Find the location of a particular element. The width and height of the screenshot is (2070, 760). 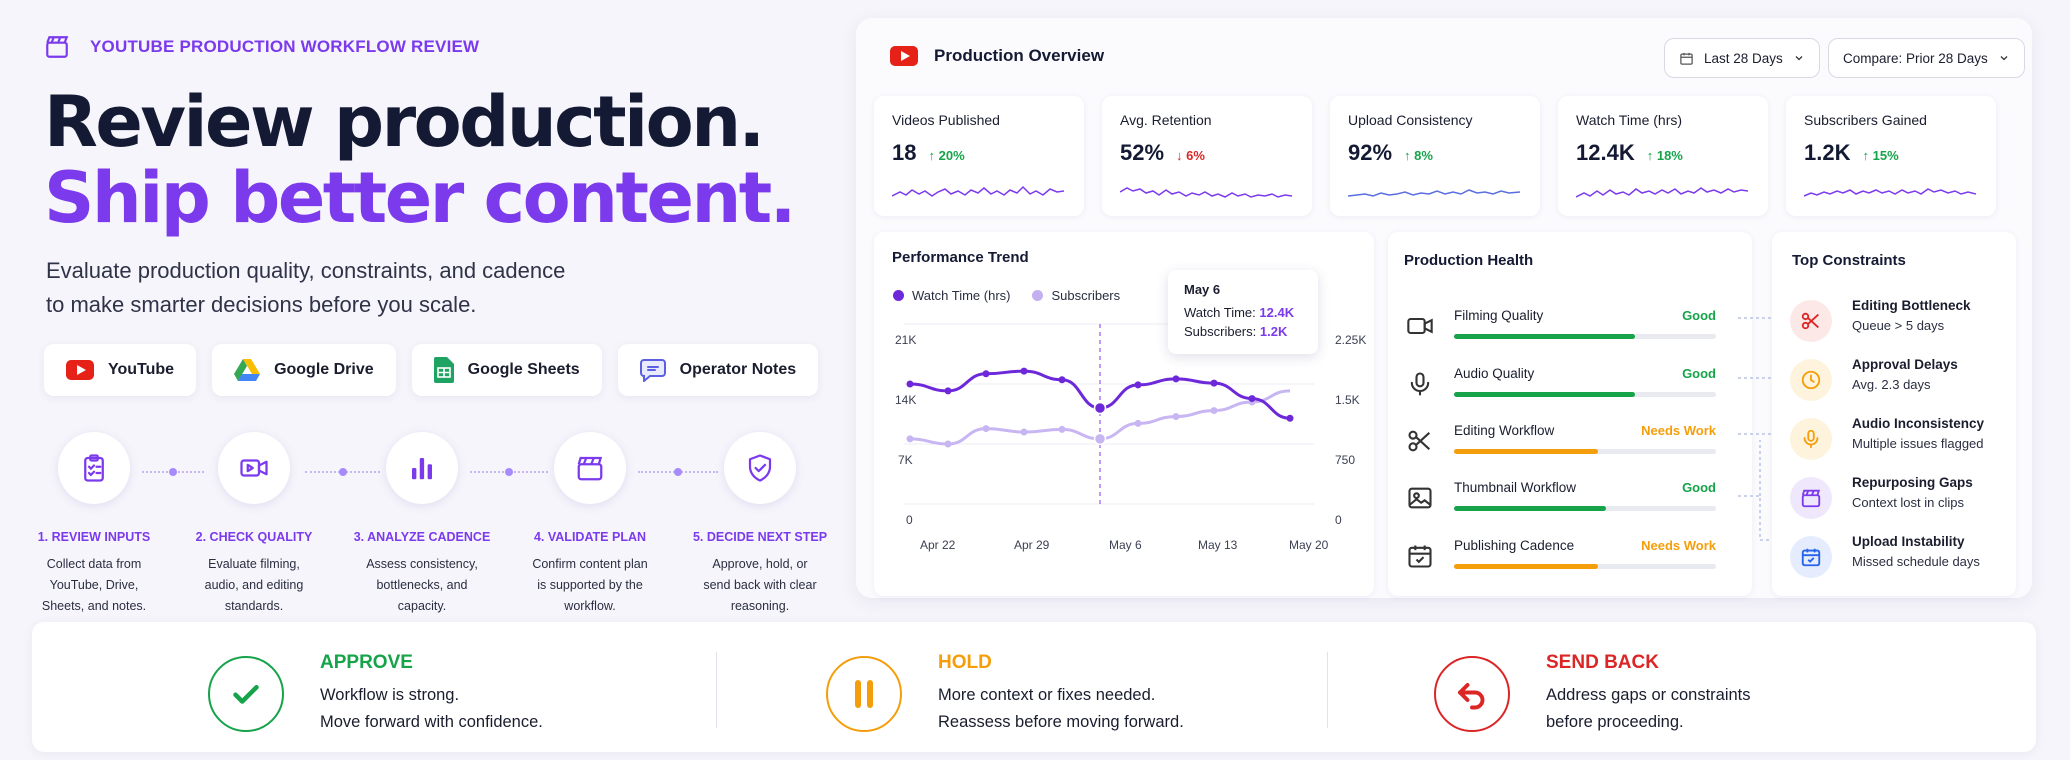

clipboard-checklist-icon is located at coordinates (94, 468).